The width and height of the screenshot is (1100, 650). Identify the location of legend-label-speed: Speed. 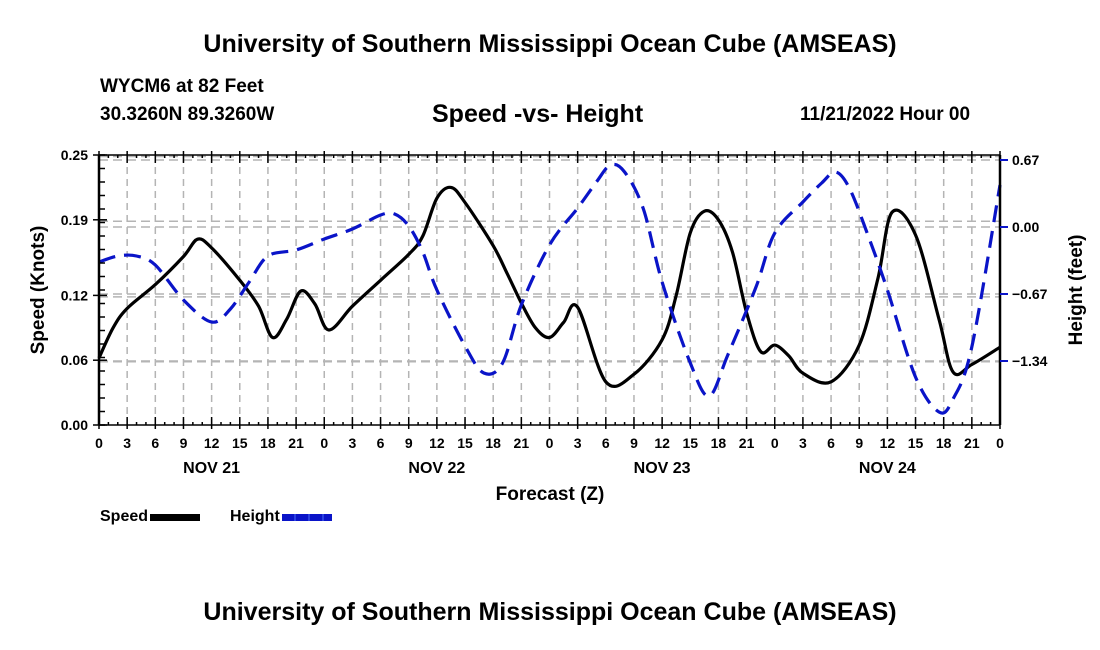
(124, 516).